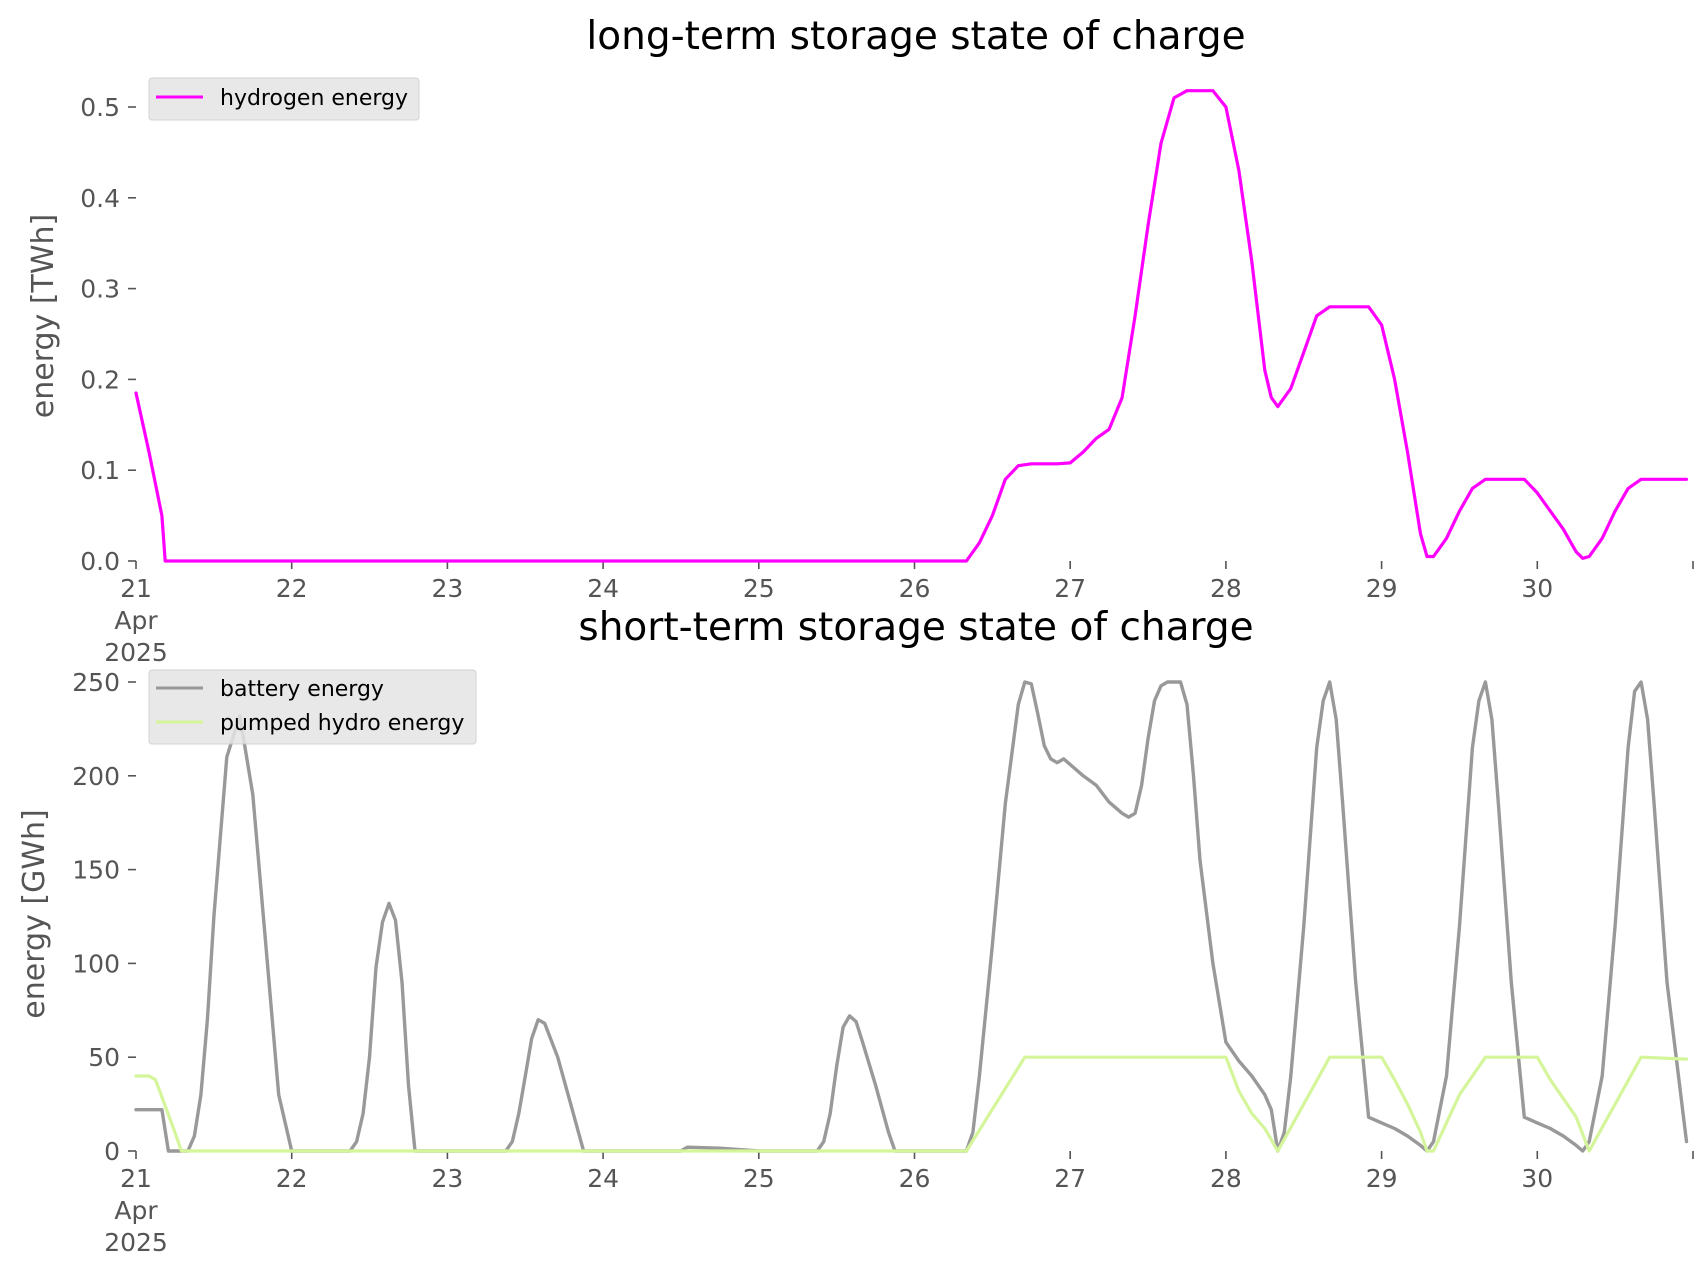 This screenshot has width=1706, height=1277. Describe the element at coordinates (96, 776) in the screenshot. I see `y-tick-label: 200` at that location.